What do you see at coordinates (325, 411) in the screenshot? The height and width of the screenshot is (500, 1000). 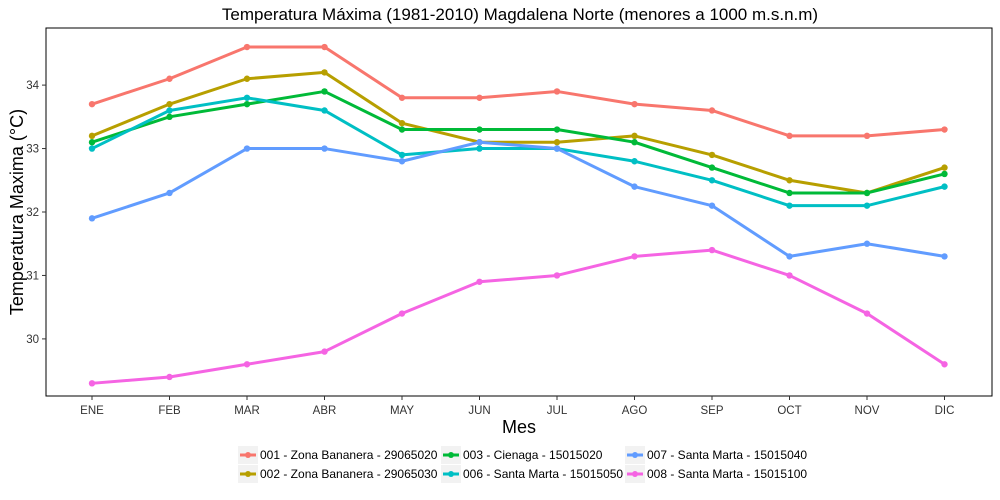 I see `x-tick-label: ABR` at bounding box center [325, 411].